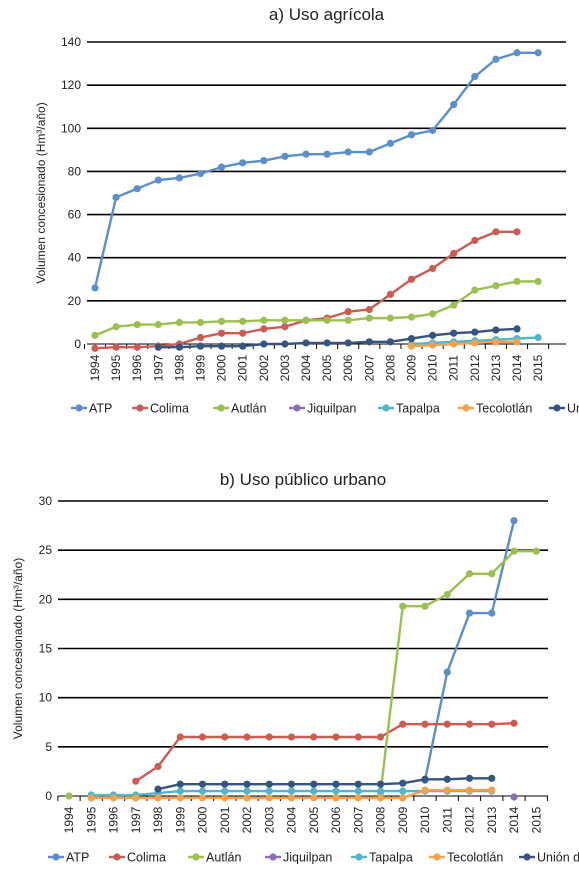 The image size is (579, 878). Describe the element at coordinates (464, 344) in the screenshot. I see `series-tecolotl-n` at that location.